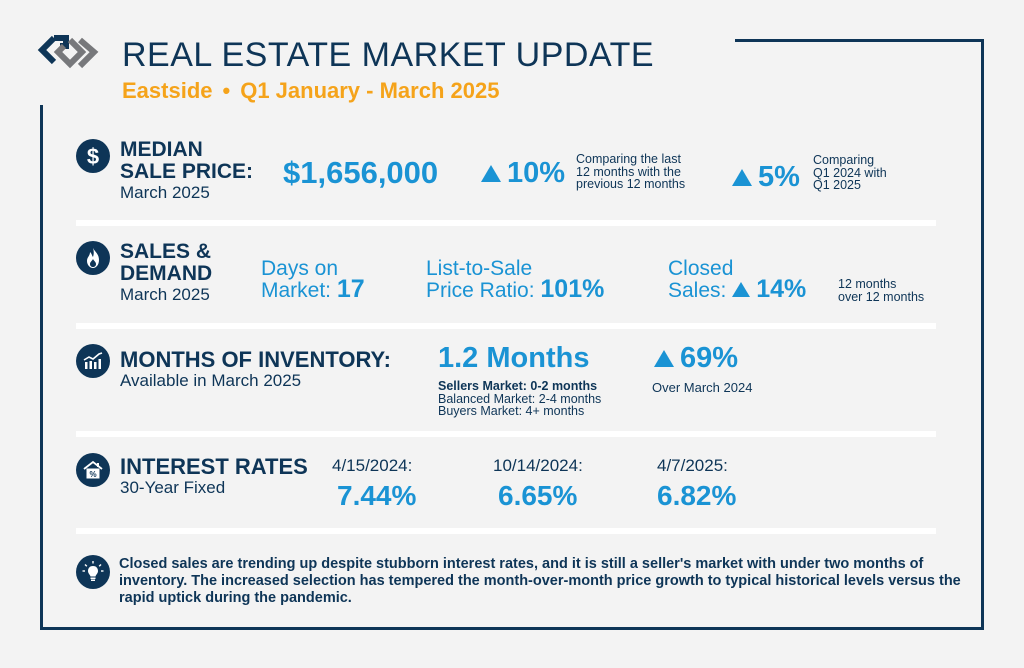 The height and width of the screenshot is (668, 1024). I want to click on house-percent-icon: %, so click(93, 470).